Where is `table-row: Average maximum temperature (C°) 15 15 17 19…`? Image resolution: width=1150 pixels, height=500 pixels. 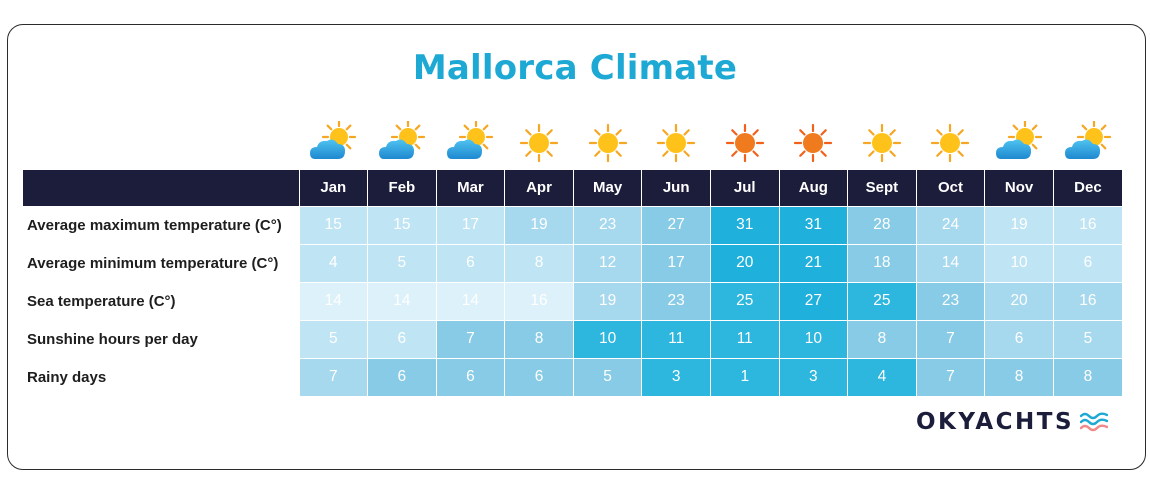 table-row: Average maximum temperature (C°) 15 15 17 19… is located at coordinates (572, 224).